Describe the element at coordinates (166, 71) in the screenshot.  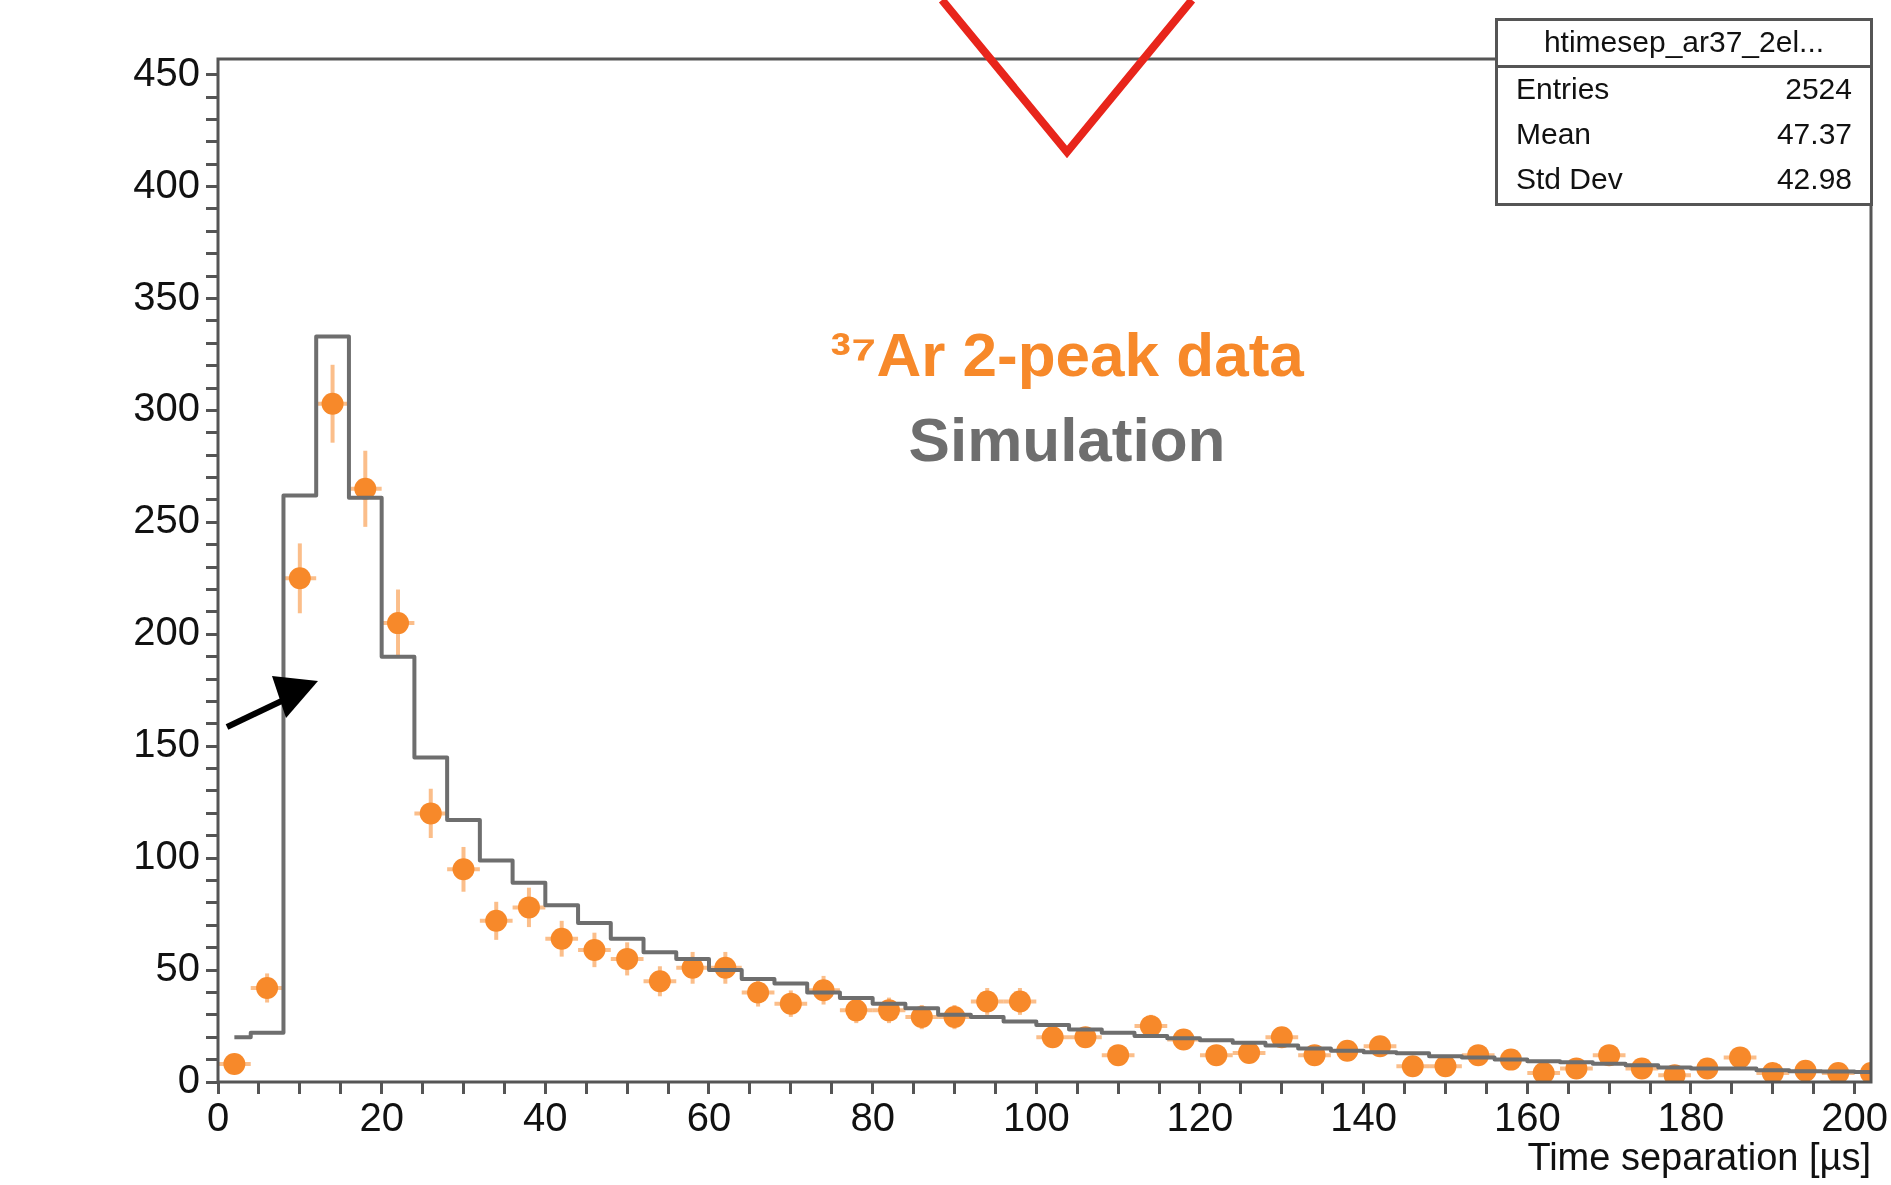
I see `y-tick-label: 450` at that location.